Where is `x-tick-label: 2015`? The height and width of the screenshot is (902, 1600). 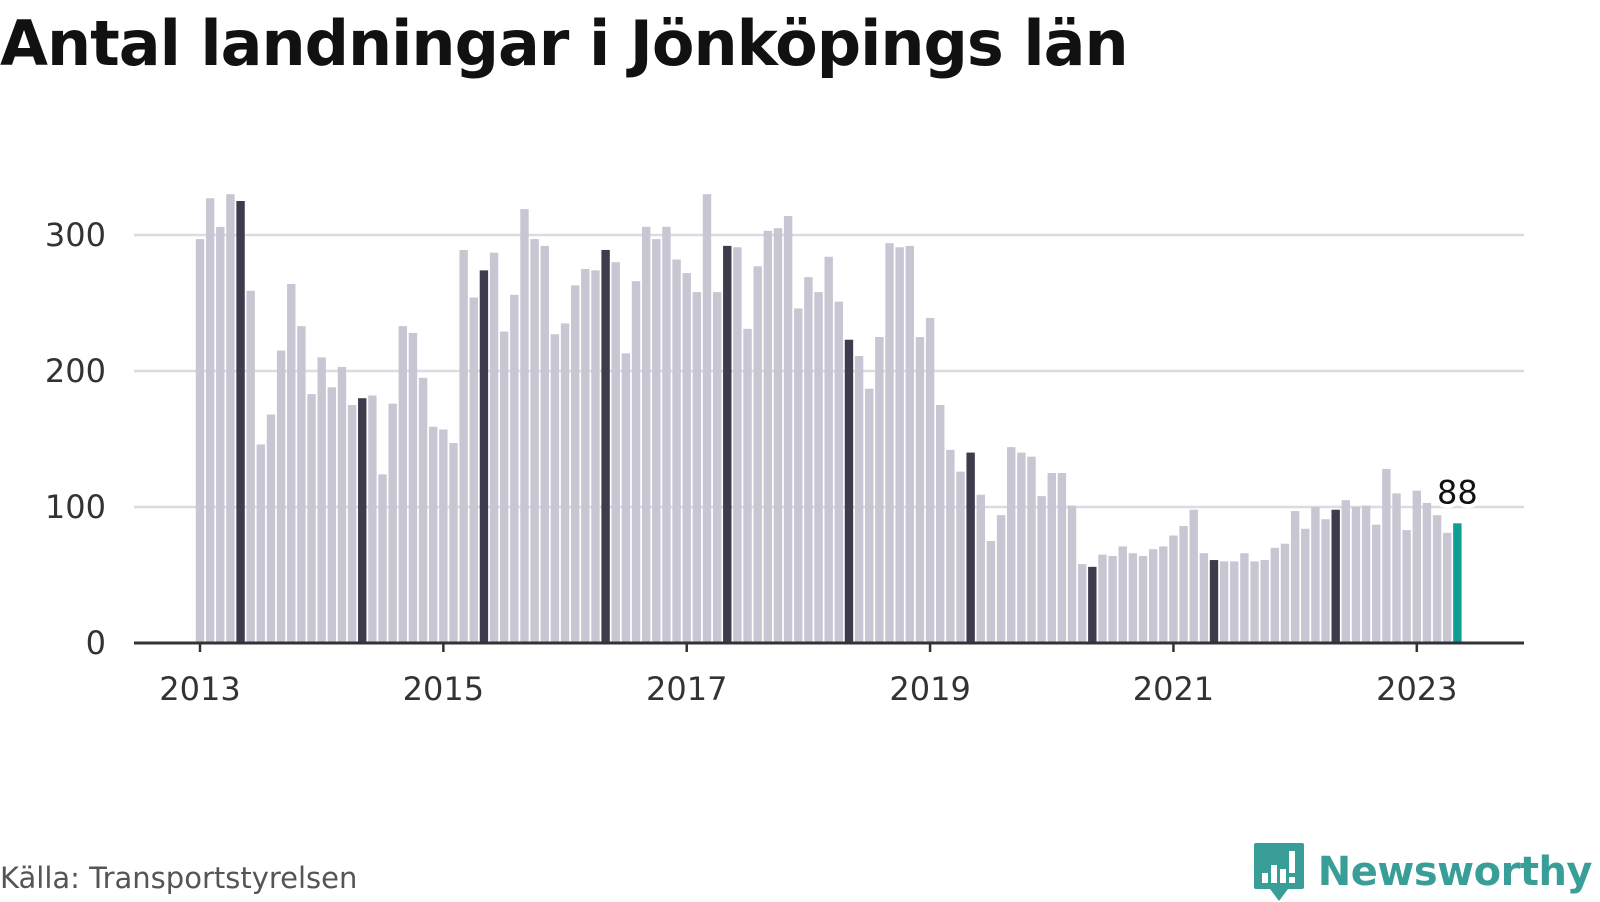 x-tick-label: 2015 is located at coordinates (443, 689).